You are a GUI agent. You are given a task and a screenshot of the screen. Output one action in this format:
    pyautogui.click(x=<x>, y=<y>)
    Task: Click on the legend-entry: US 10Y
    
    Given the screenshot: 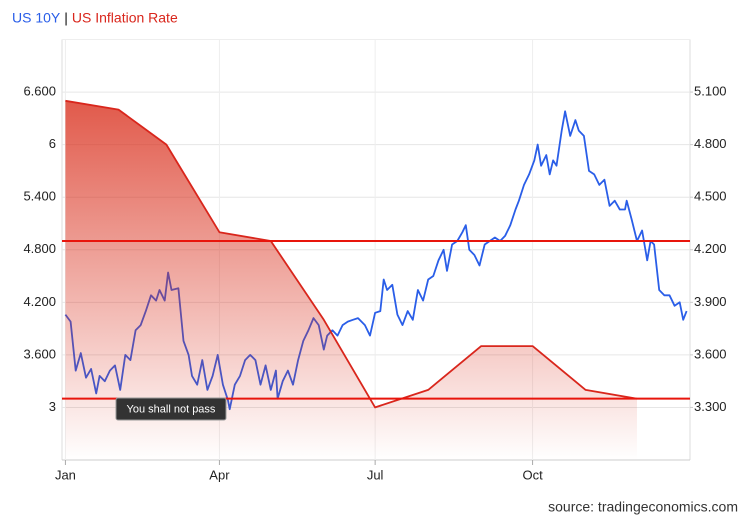 What is the action you would take?
    pyautogui.click(x=36, y=18)
    